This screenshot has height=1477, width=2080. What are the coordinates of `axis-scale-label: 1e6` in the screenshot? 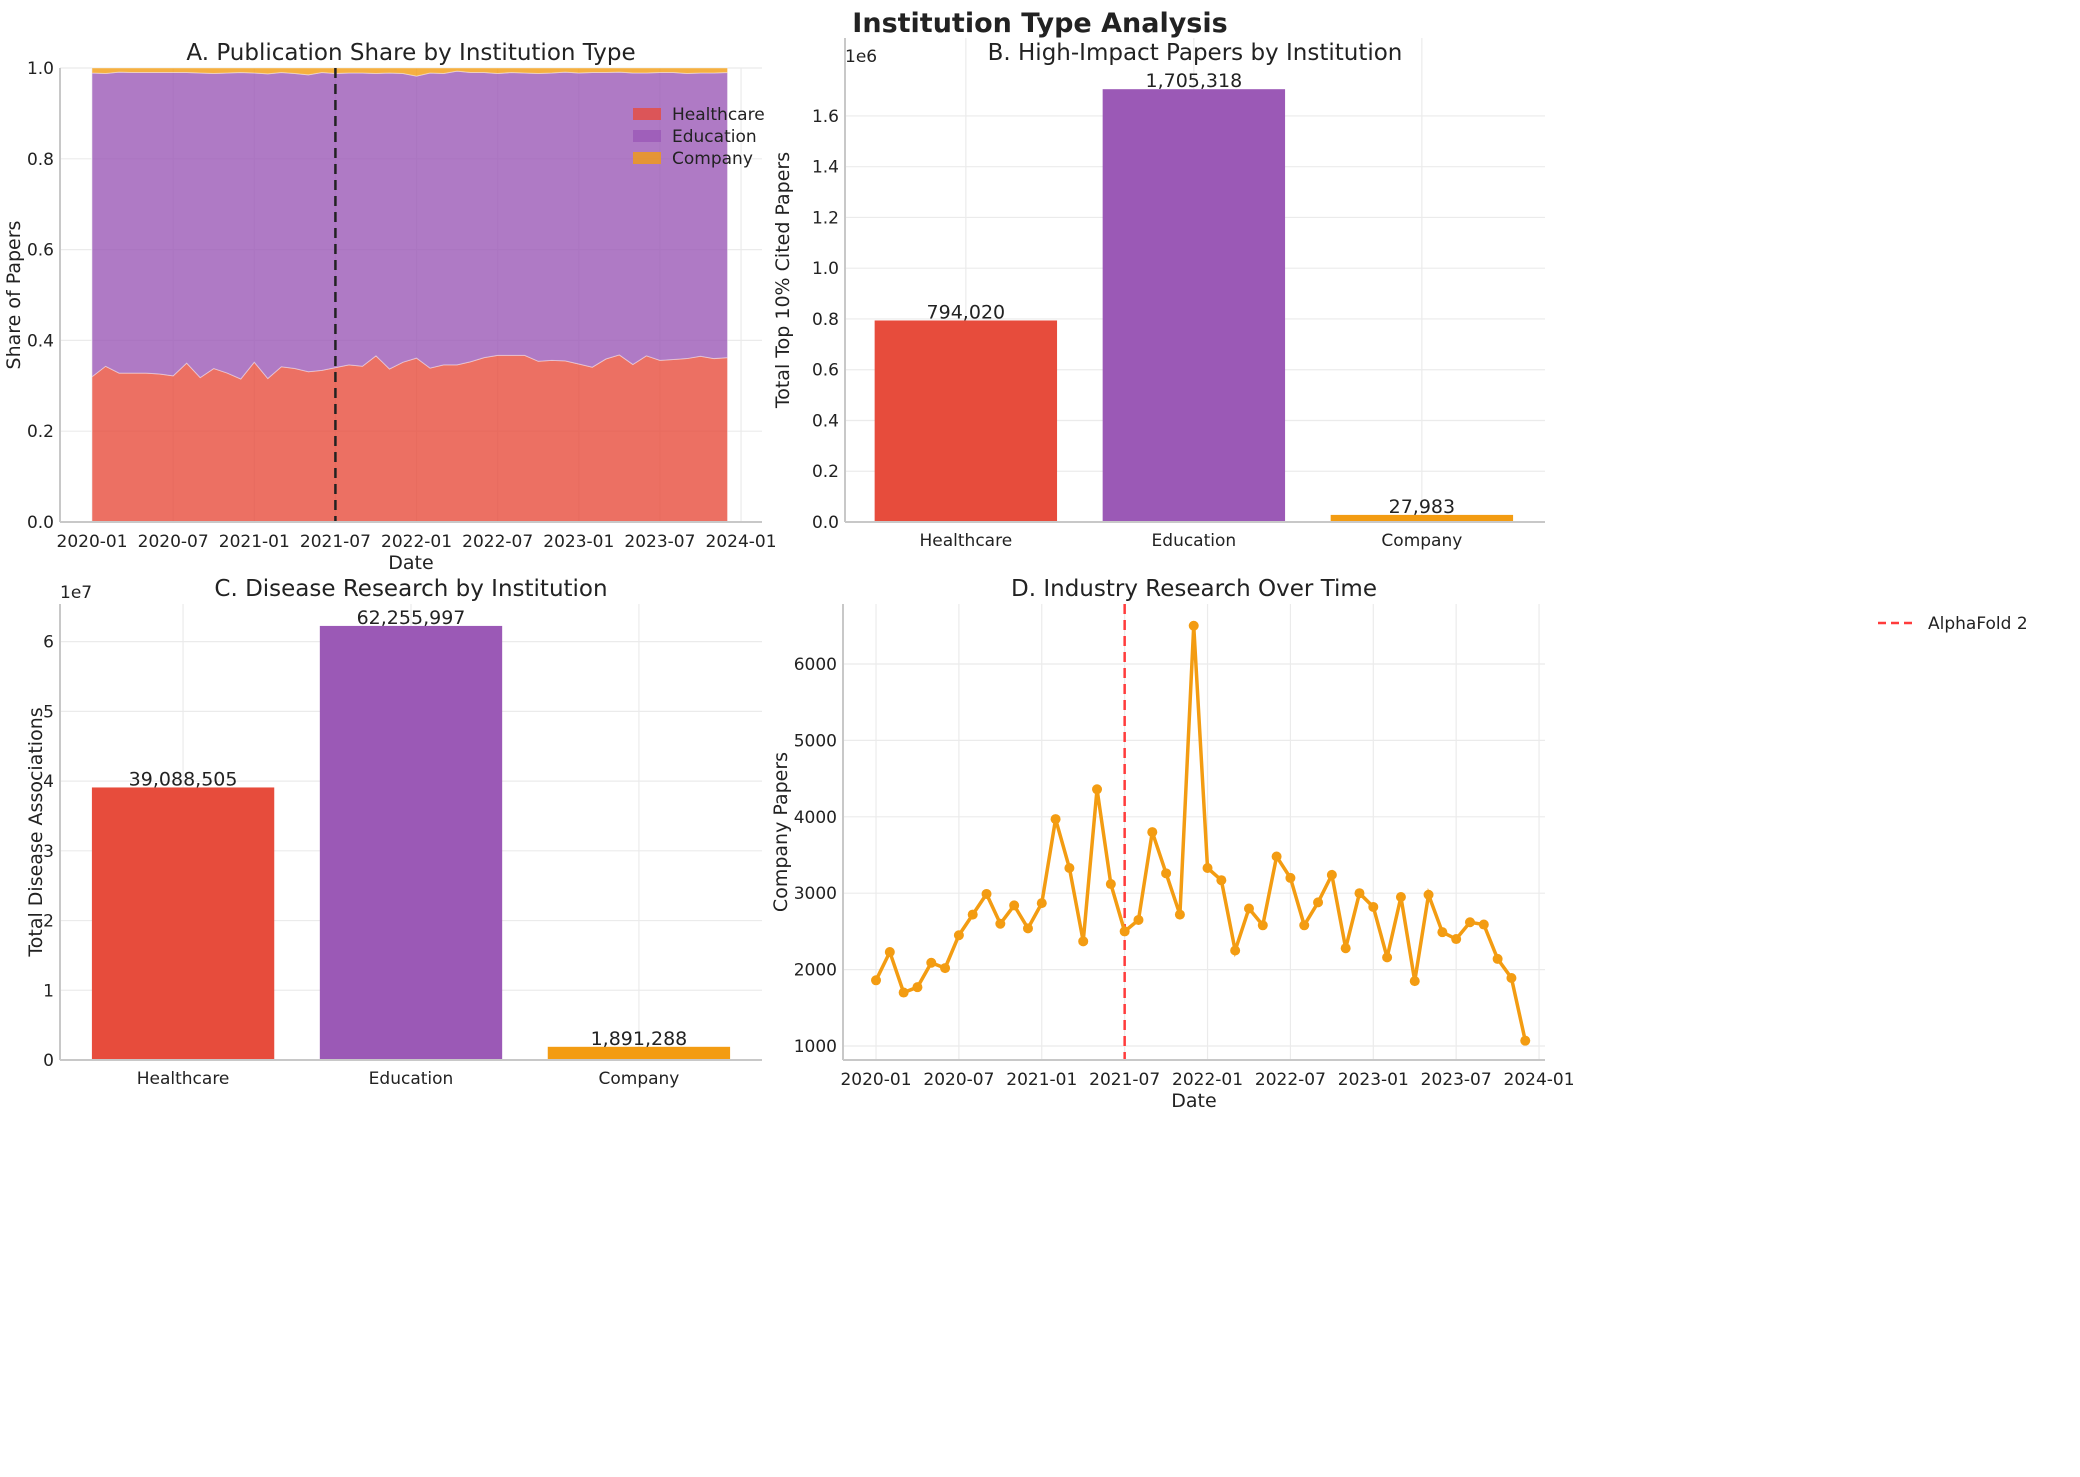 It's located at (861, 57).